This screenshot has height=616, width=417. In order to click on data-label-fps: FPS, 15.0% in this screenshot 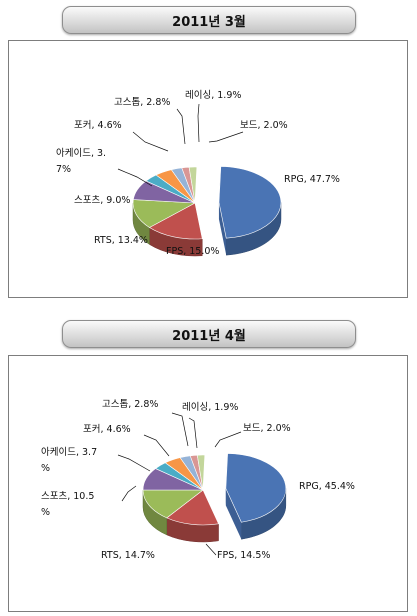, I will do `click(192, 251)`.